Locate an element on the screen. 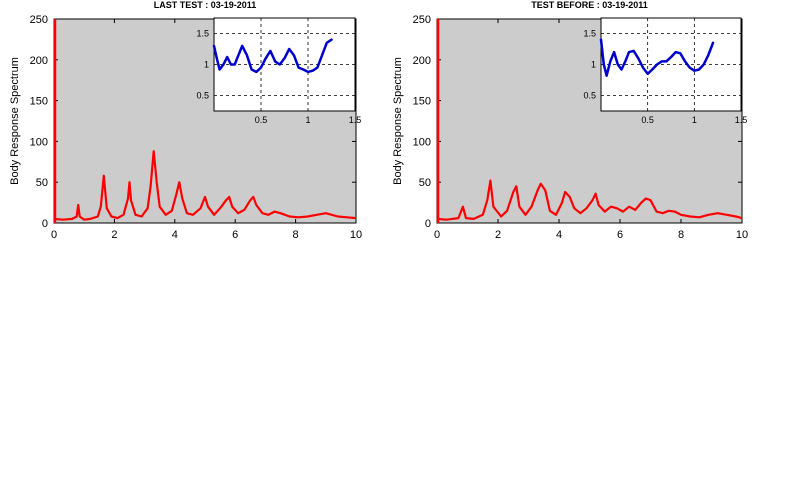 The width and height of the screenshot is (792, 500). chart-title: LAST TEST : 03-19-2011 is located at coordinates (205, 5).